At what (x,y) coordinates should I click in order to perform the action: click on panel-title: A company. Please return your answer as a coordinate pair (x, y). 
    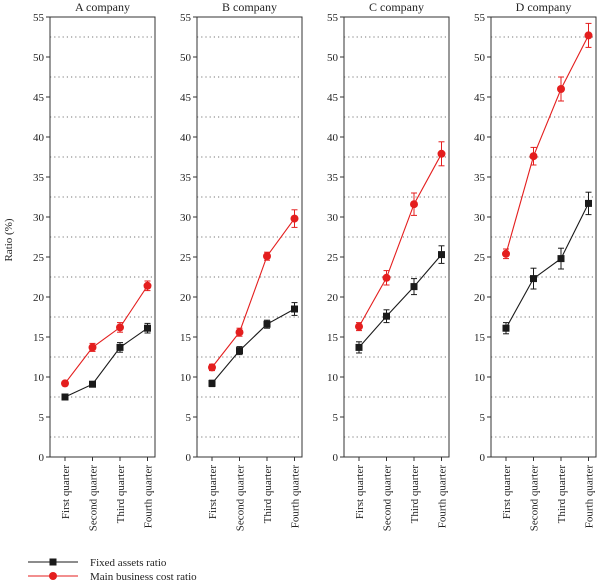
    Looking at the image, I should click on (102, 7).